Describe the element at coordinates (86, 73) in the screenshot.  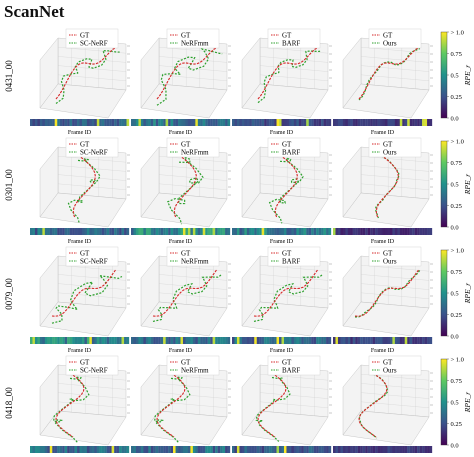
I see `gt-trajectory` at that location.